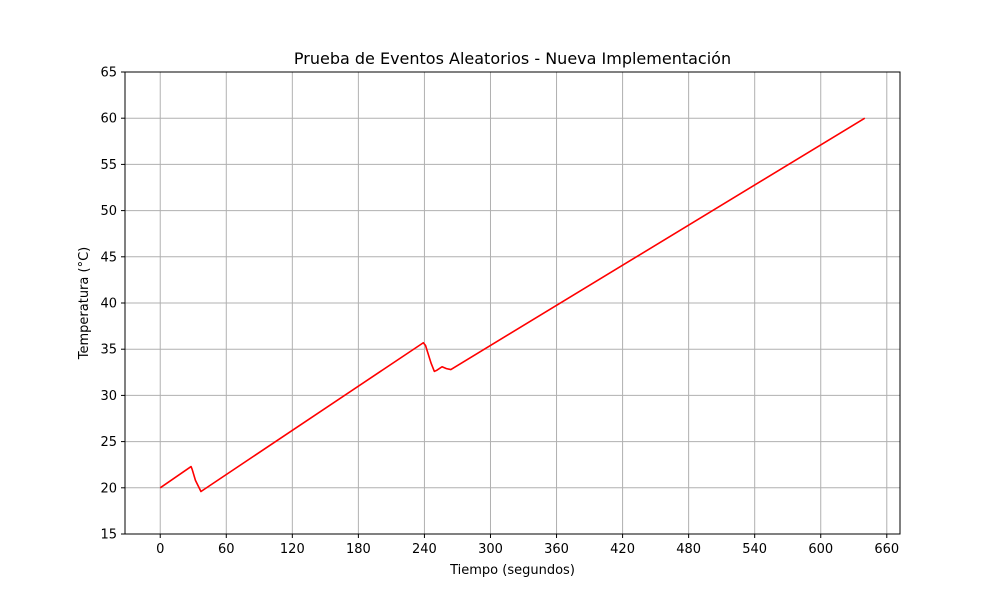 The width and height of the screenshot is (1000, 600). What do you see at coordinates (527, 545) in the screenshot?
I see `x-axis-ticks: 0 60 120 180 240 300 360 420 480 540 600 660` at bounding box center [527, 545].